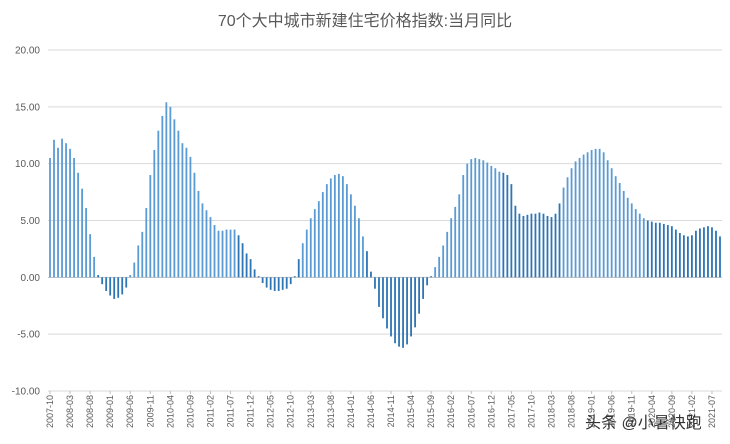 The height and width of the screenshot is (444, 730). Describe the element at coordinates (371, 411) in the screenshot. I see `x-tick-label: 2014-06` at that location.